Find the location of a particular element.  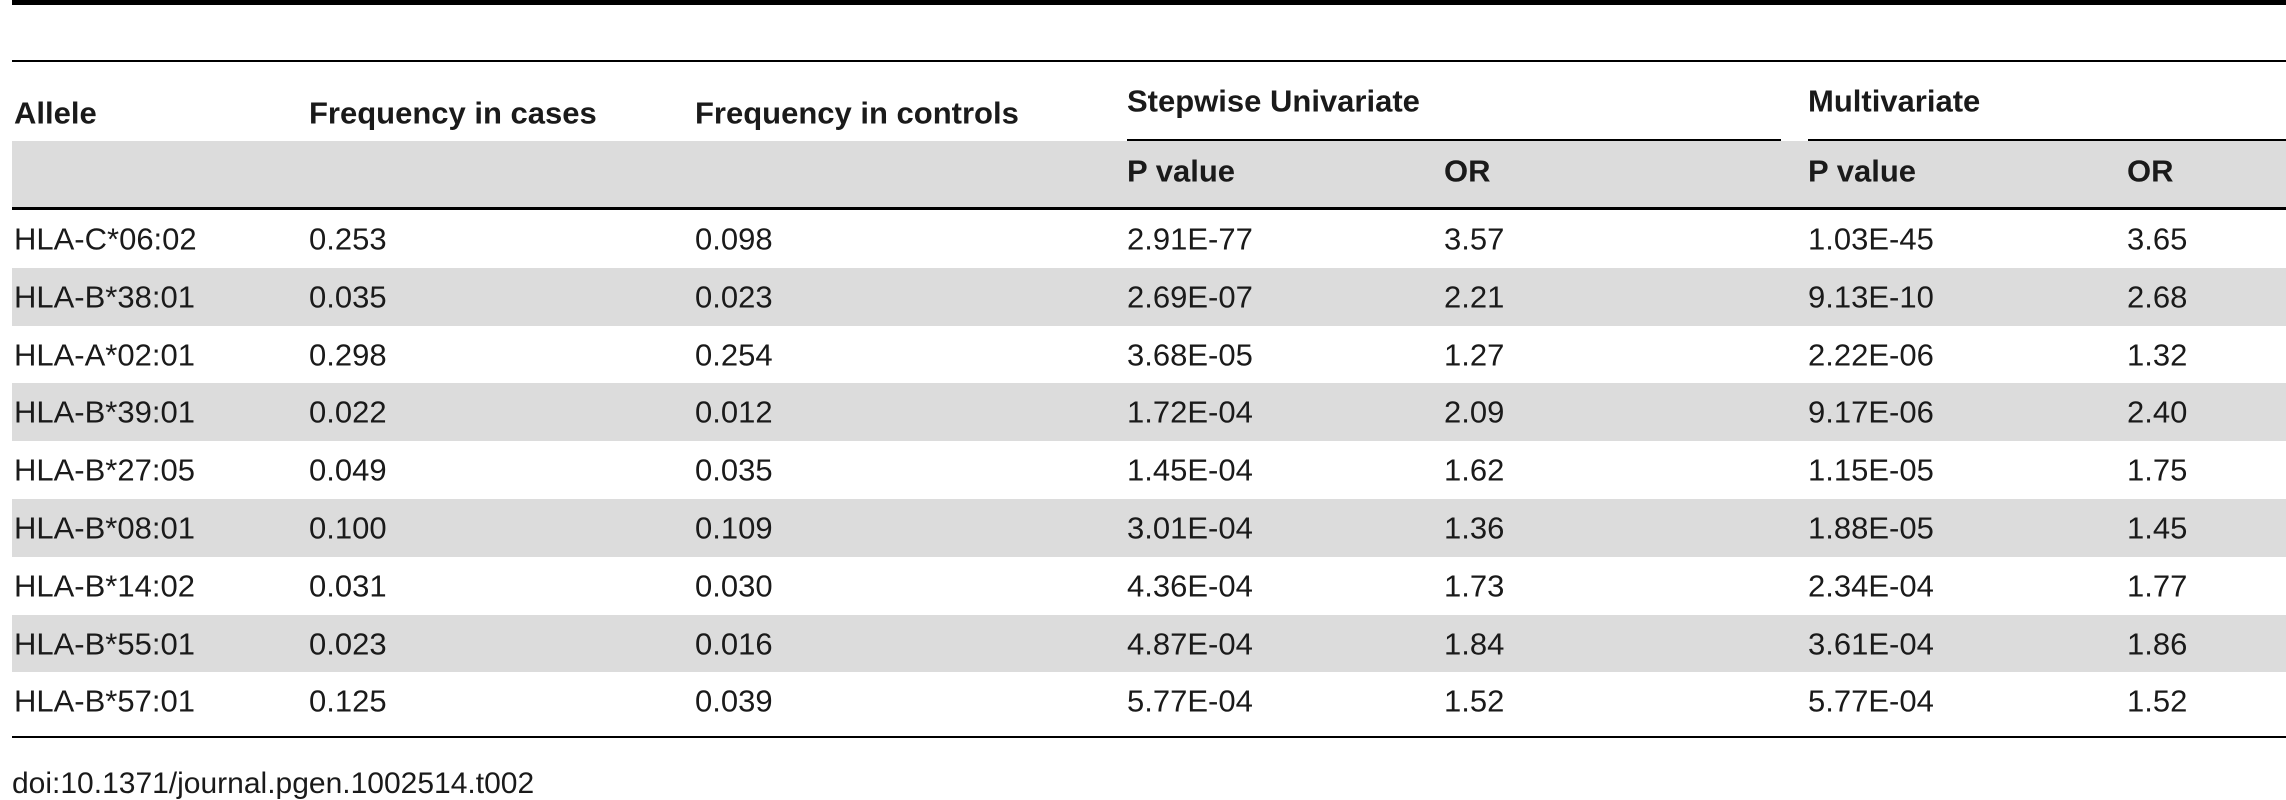

header-stepwise-or: OR is located at coordinates (1467, 171).